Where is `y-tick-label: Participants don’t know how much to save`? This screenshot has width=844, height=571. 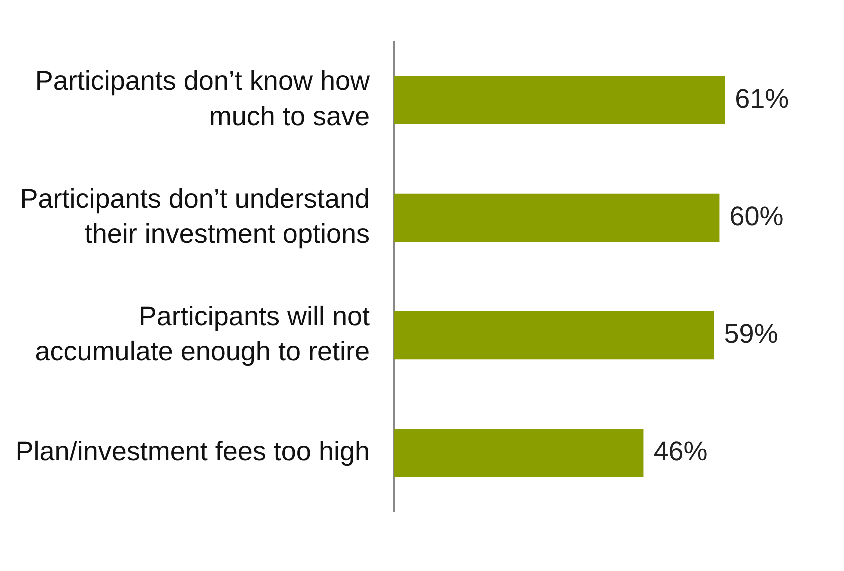 y-tick-label: Participants don’t know how much to save is located at coordinates (202, 99).